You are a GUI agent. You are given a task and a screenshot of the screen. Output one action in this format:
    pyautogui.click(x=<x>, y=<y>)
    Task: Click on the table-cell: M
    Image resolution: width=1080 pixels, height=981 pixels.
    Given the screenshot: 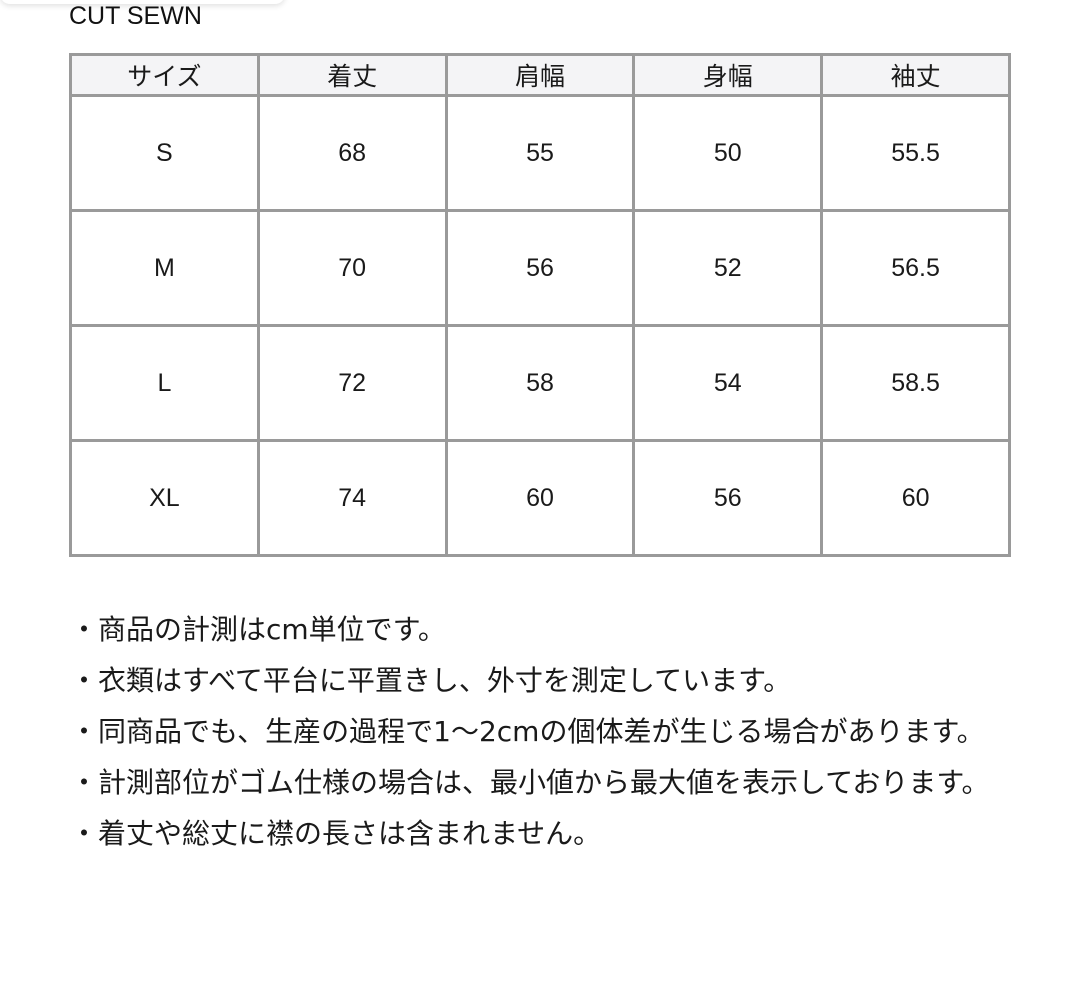 What is the action you would take?
    pyautogui.click(x=164, y=268)
    